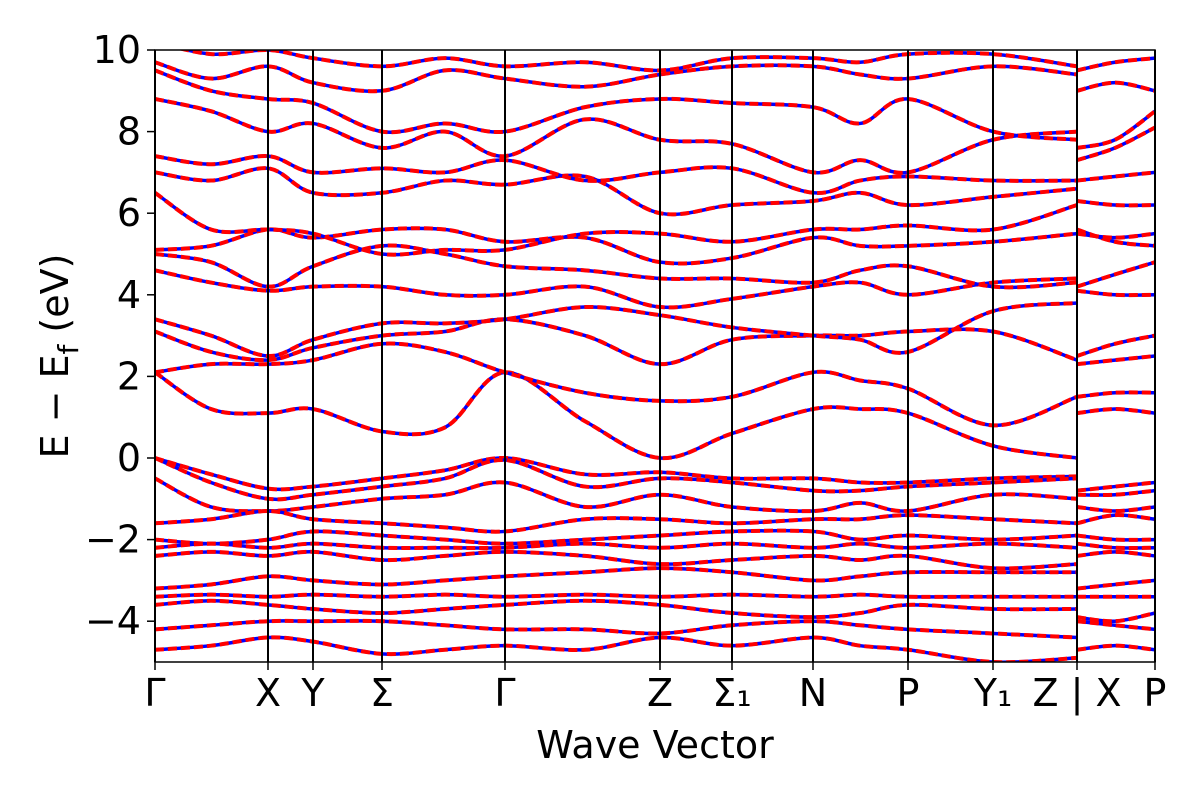 The height and width of the screenshot is (800, 1200). I want to click on y-axis-label: E − Ef (eV), so click(59, 356).